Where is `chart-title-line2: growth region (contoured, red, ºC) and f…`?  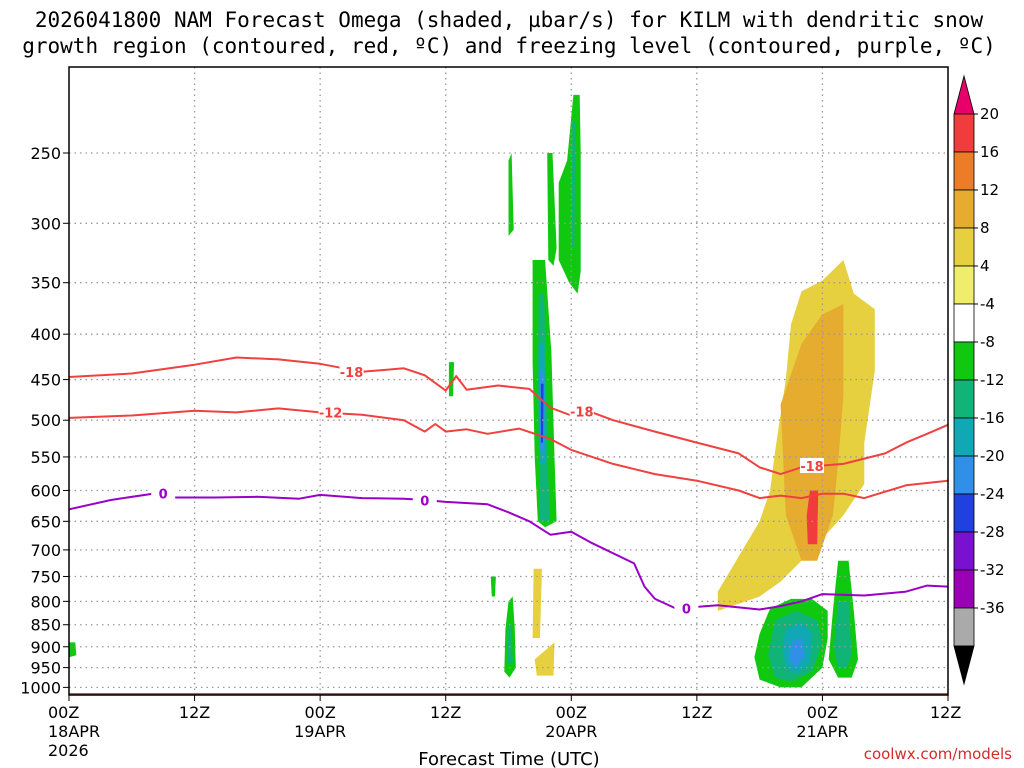 chart-title-line2: growth region (contoured, red, ºC) and f… is located at coordinates (509, 46).